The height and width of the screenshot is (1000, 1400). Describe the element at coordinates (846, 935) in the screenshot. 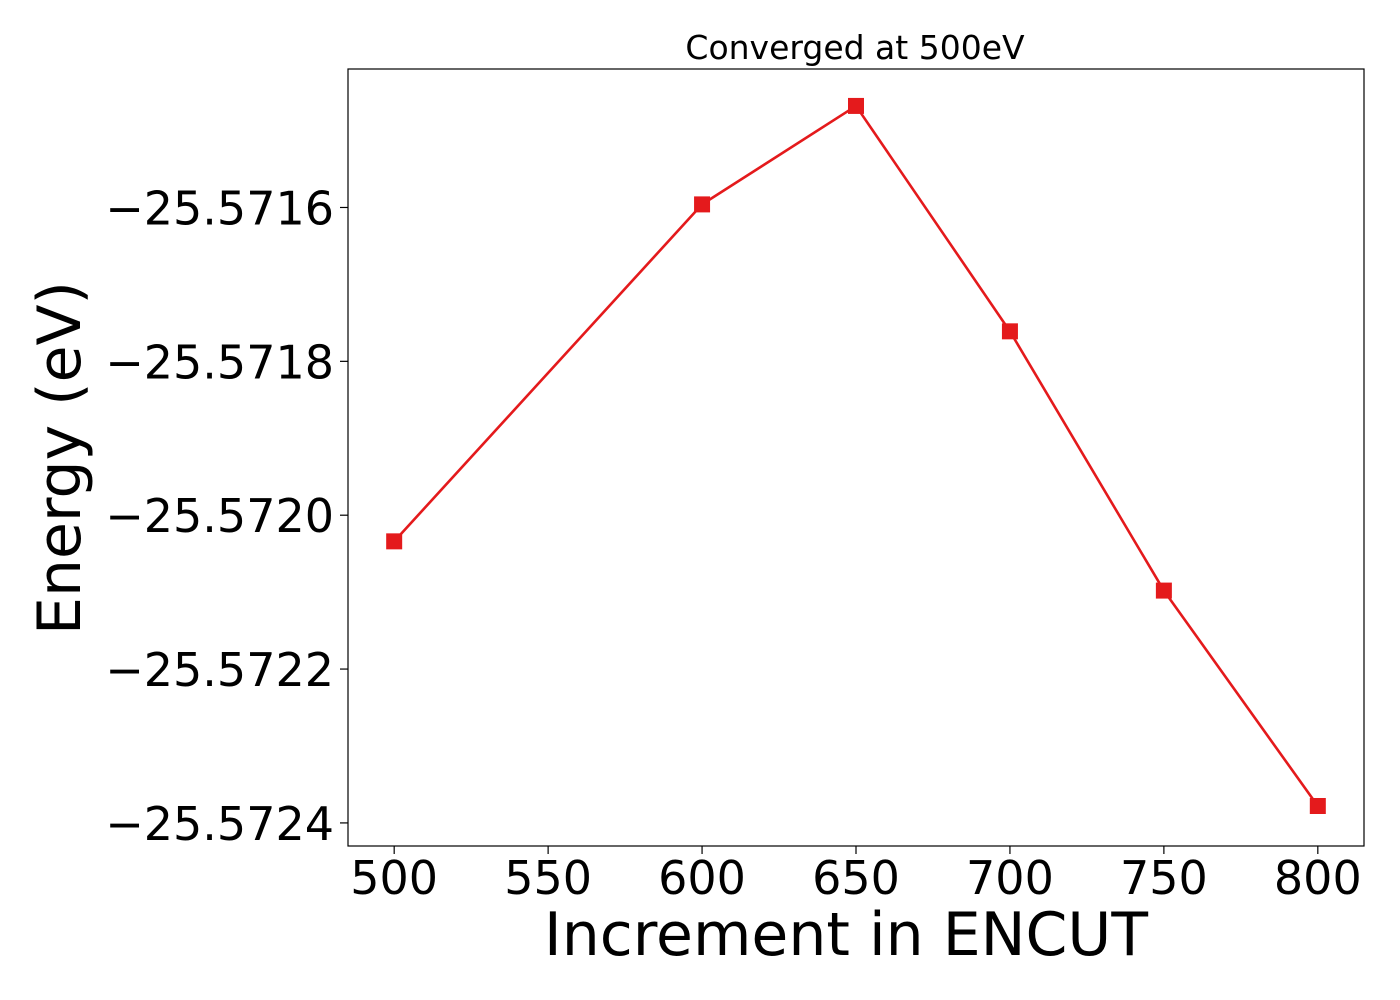

I see `x-axis-label: Increment in ENCUT` at that location.